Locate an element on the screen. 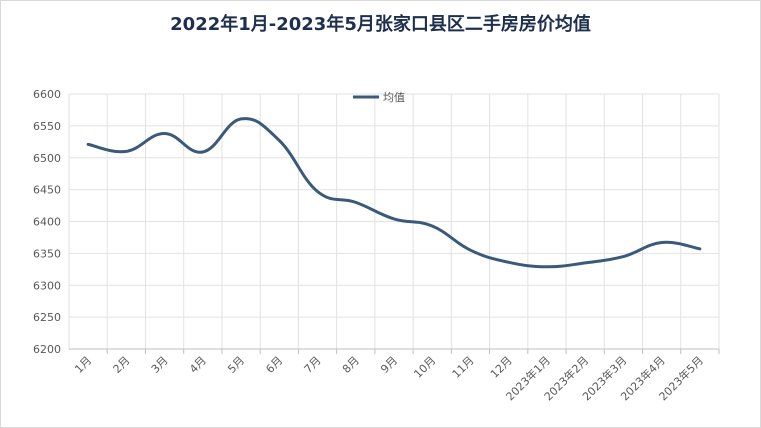 The height and width of the screenshot is (428, 761). y-tick-label: 6400 is located at coordinates (47, 222).